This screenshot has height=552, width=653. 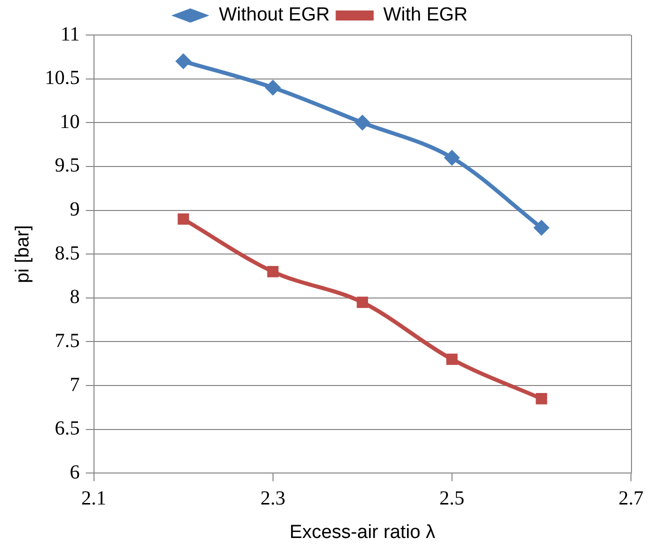 I want to click on y-tick-label: 7, so click(x=75, y=385).